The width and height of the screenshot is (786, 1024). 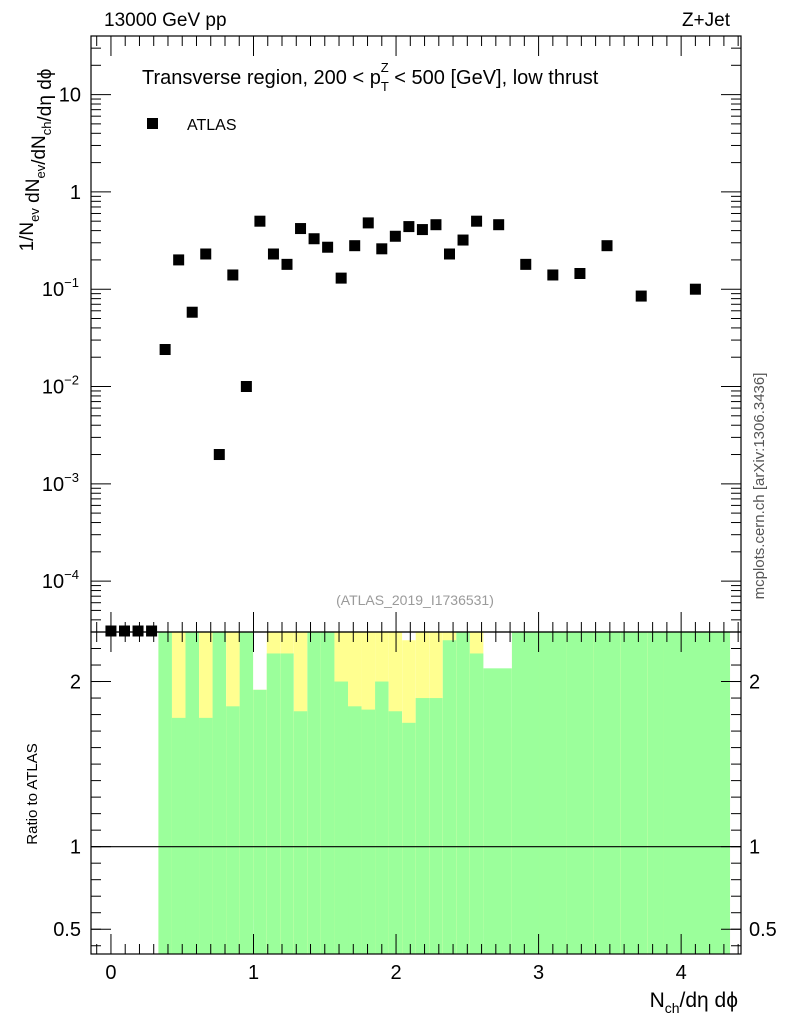 What do you see at coordinates (60, 580) in the screenshot?
I see `main-y-tick-label: 10⁻⁴` at bounding box center [60, 580].